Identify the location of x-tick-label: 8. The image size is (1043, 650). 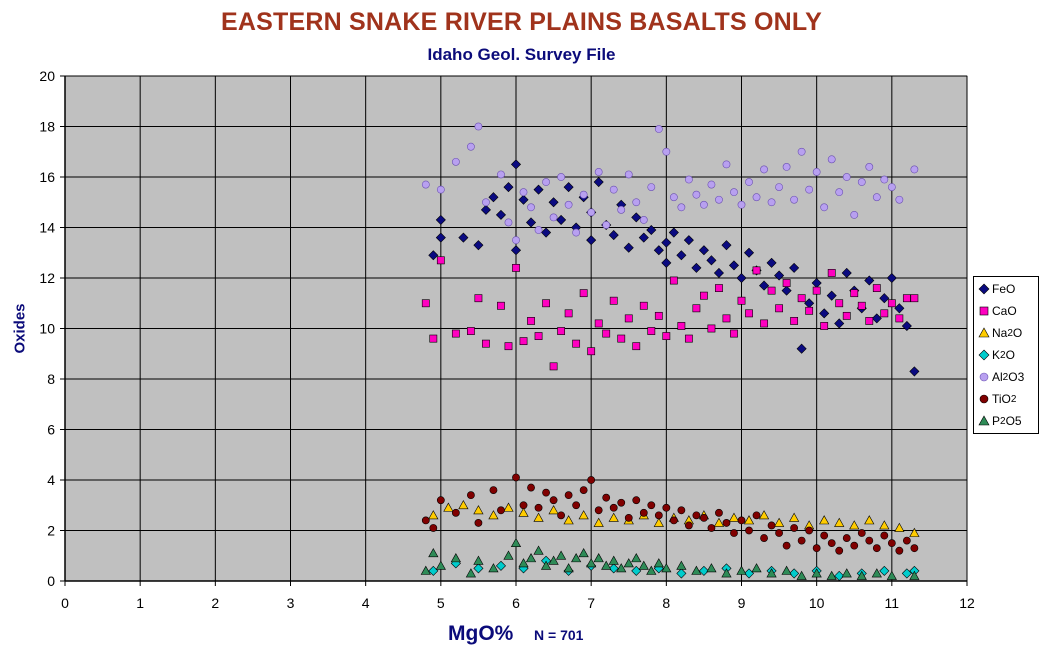
(666, 603).